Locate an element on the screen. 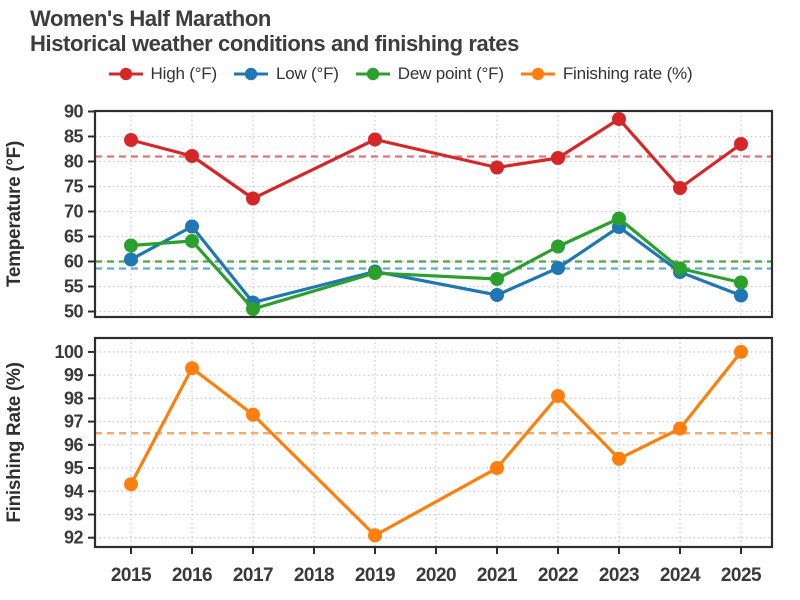 The height and width of the screenshot is (600, 800). y-tick-label: 94 is located at coordinates (74, 491).